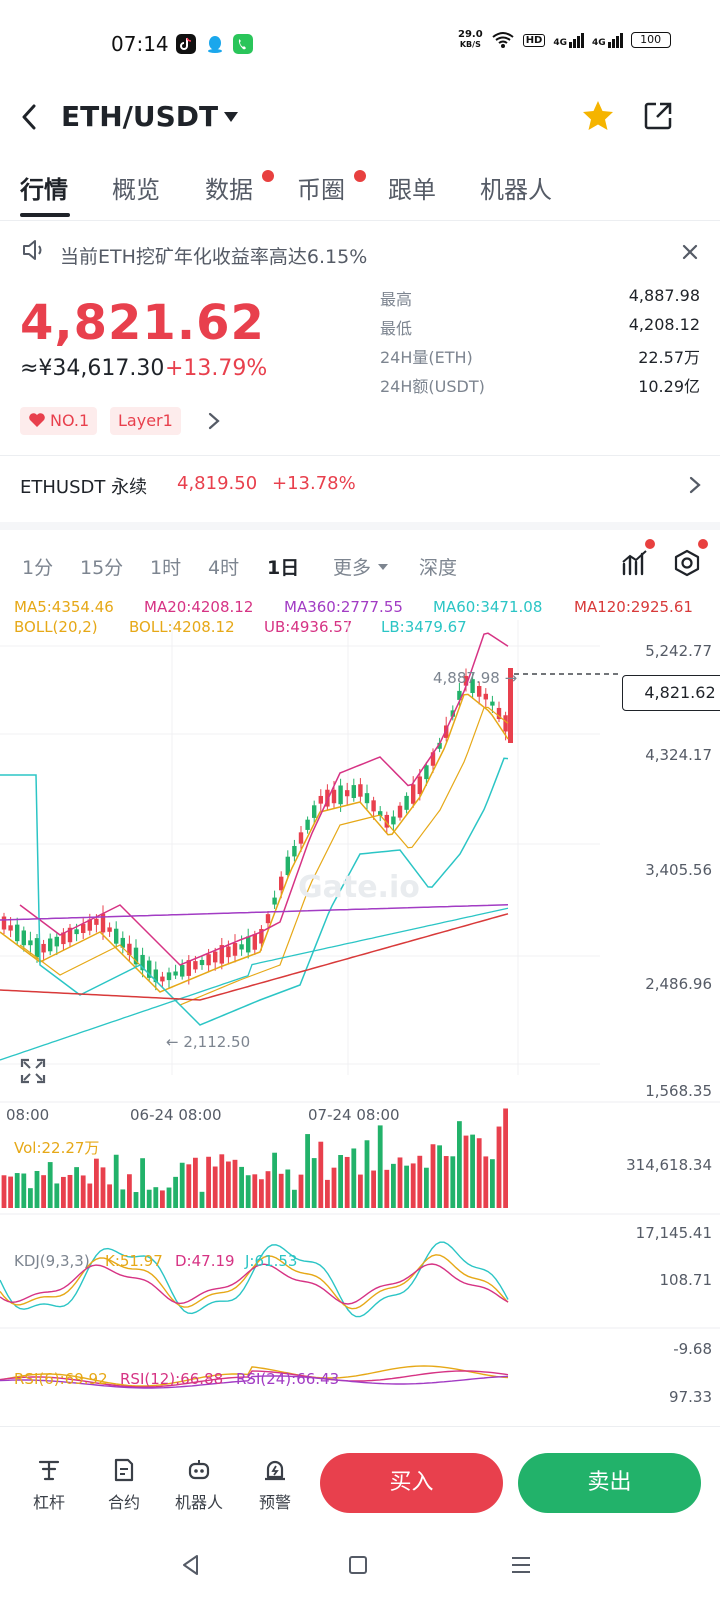 This screenshot has height=1612, width=720. What do you see at coordinates (254, 843) in the screenshot?
I see `ma5-line` at bounding box center [254, 843].